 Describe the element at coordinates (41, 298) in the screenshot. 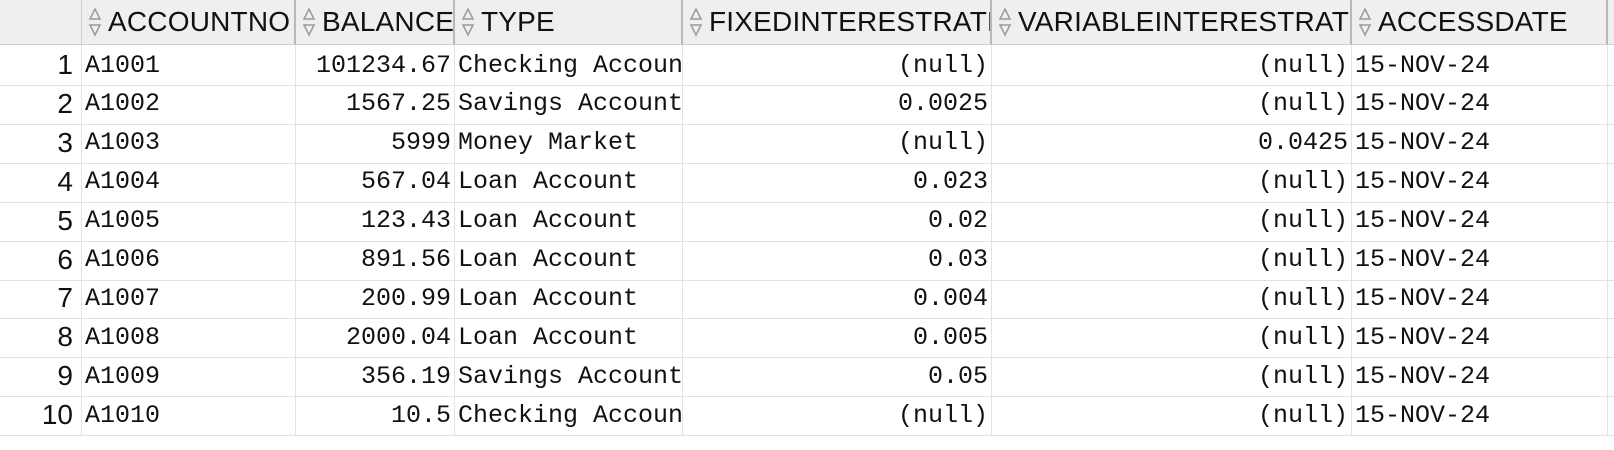

I see `row-number: 7` at that location.